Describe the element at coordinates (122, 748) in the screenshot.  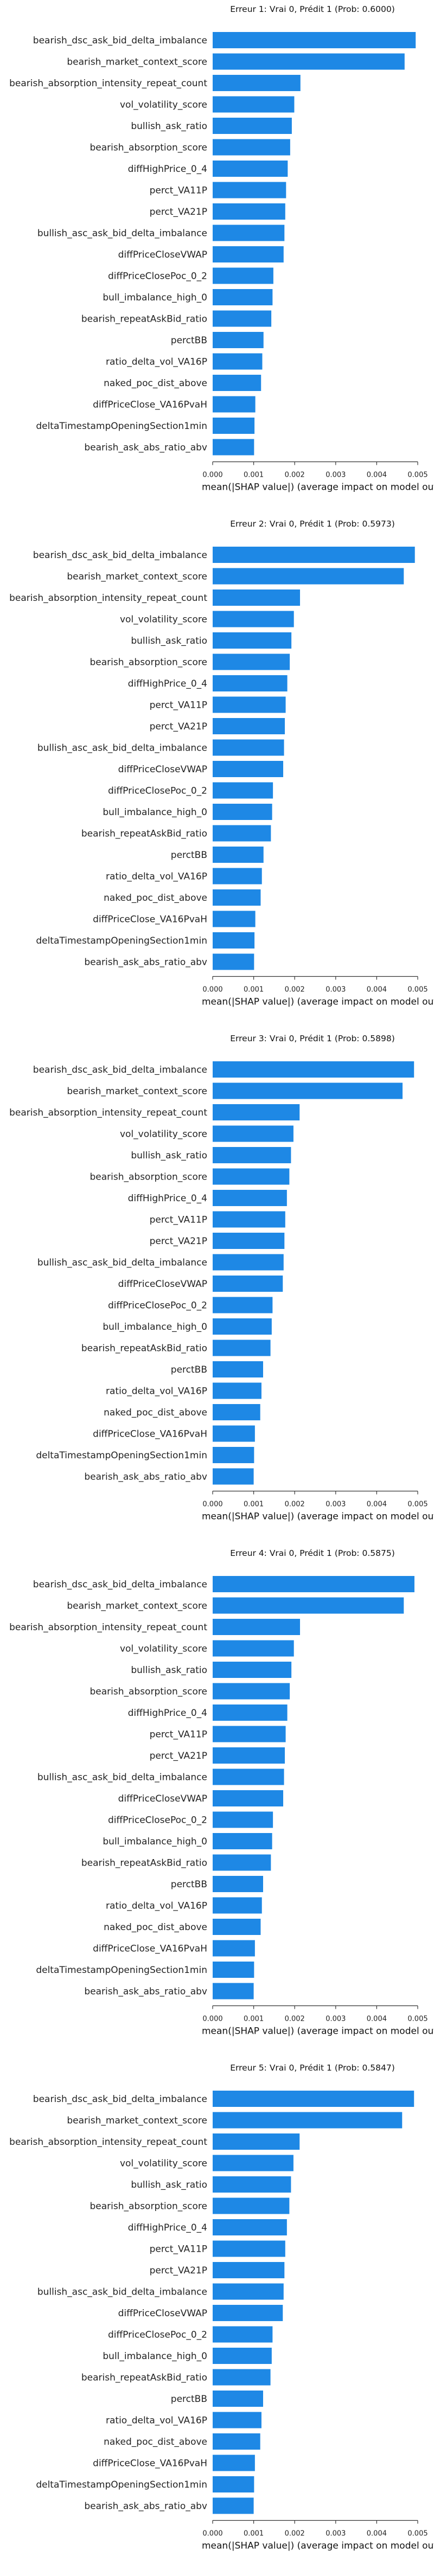
I see `feature-label: bullish_asc_ask_bid_delta_imbalance` at that location.